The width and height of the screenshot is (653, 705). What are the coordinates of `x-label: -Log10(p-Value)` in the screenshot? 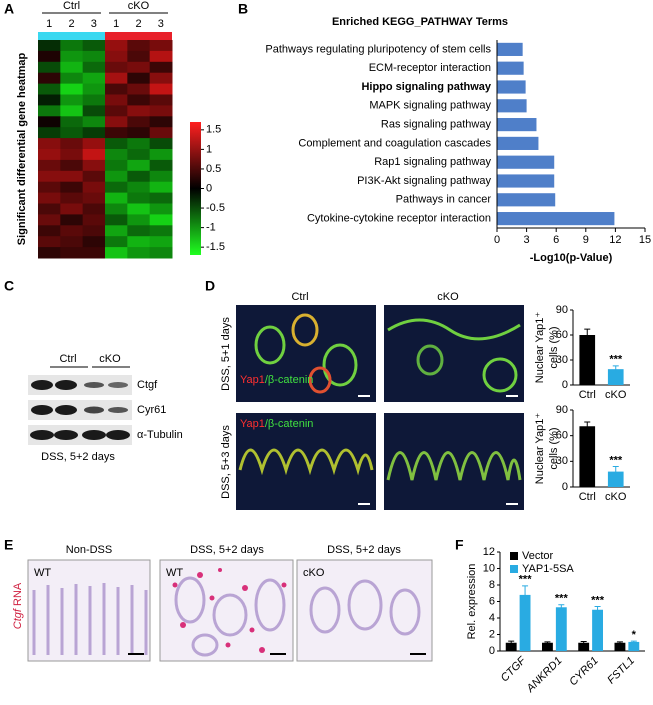 It's located at (571, 258).